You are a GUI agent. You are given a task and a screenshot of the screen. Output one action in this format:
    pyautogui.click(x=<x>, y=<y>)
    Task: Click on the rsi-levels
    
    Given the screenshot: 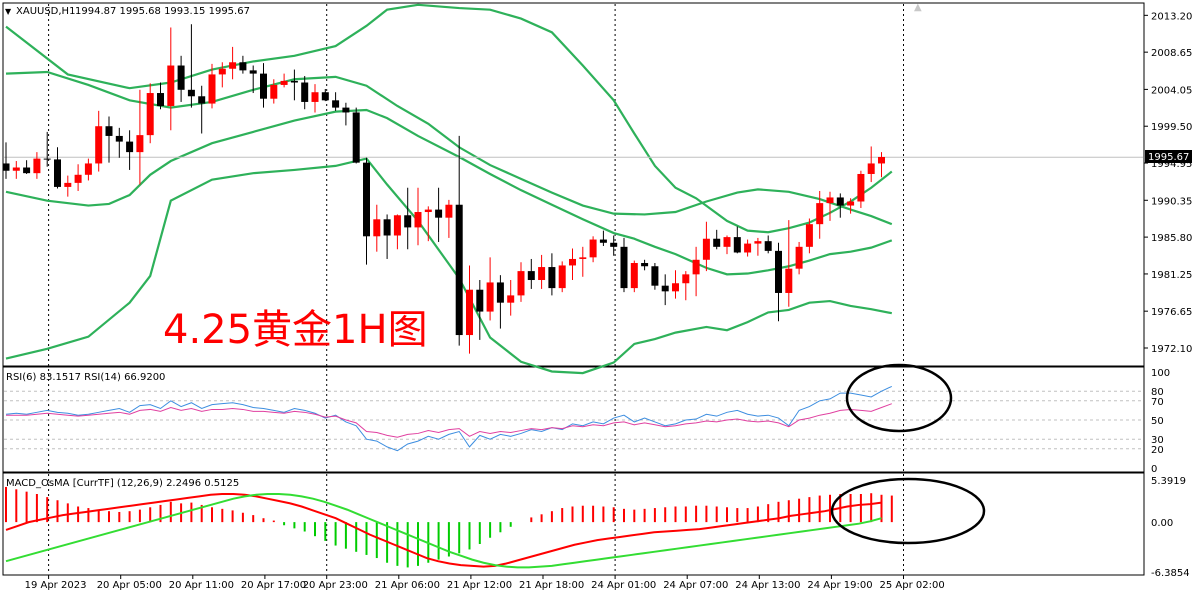 What is the action you would take?
    pyautogui.click(x=573, y=420)
    